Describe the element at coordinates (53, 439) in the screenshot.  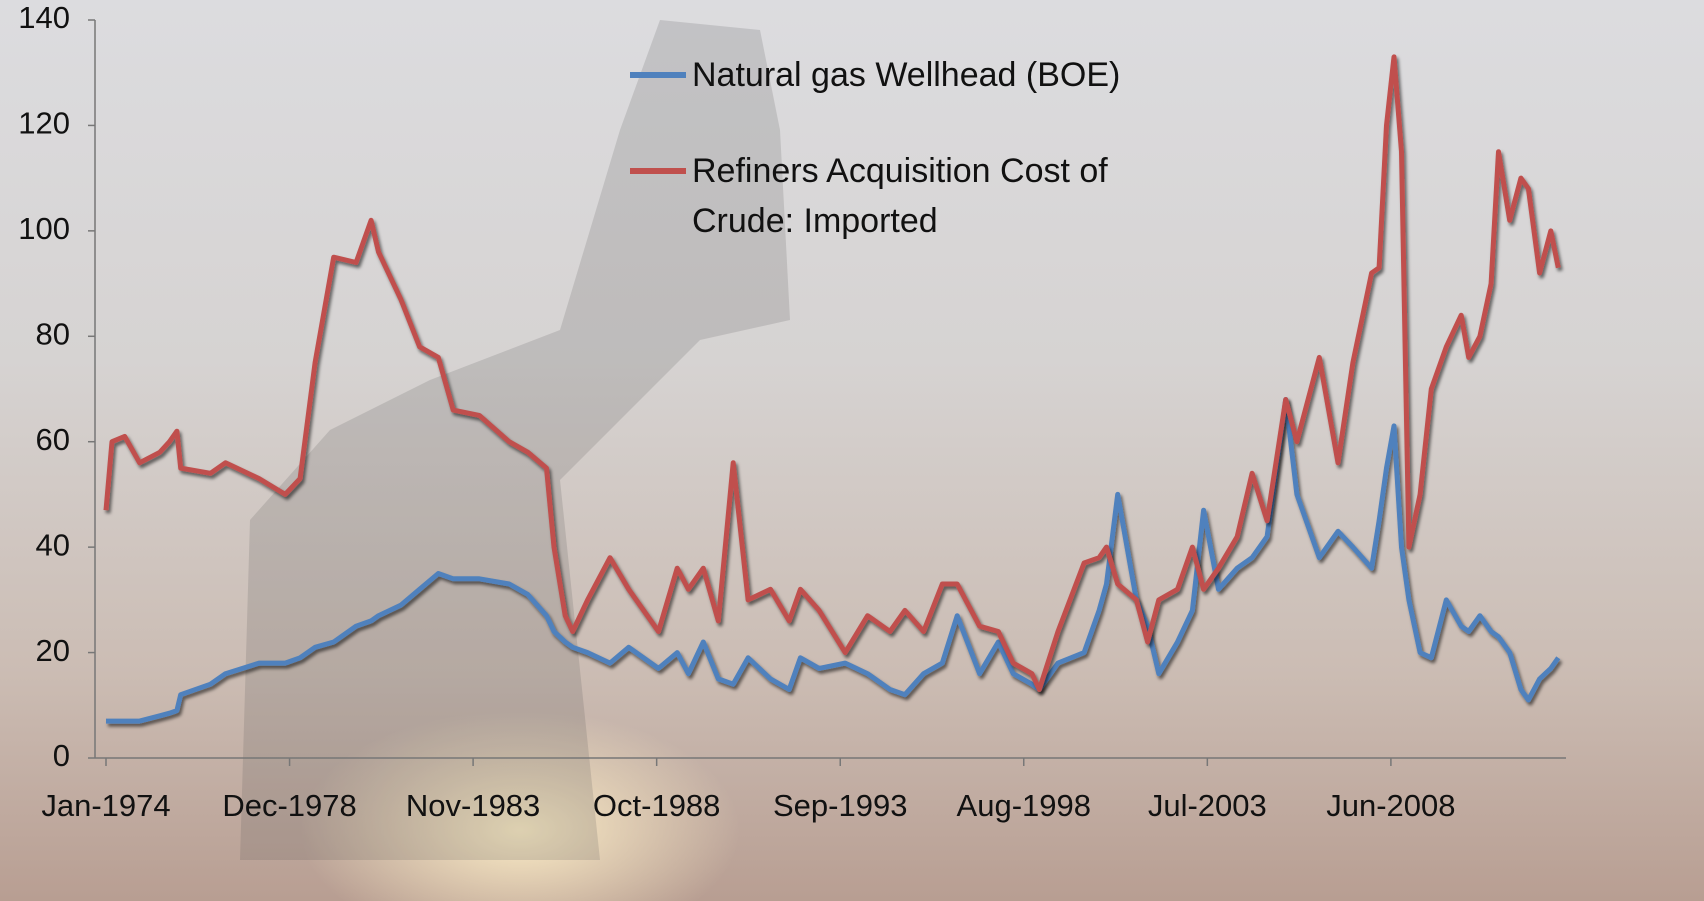
I see `y-tick-label: 60` at that location.